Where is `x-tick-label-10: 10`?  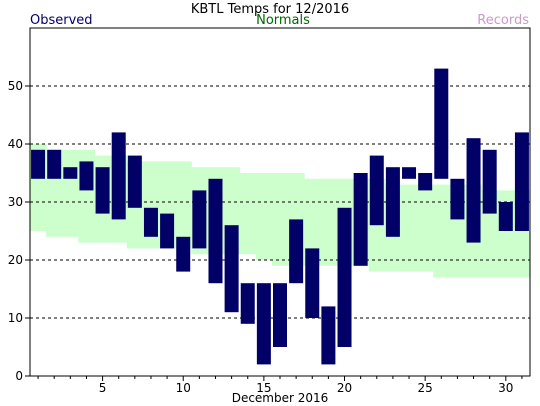
x-tick-label-10: 10 is located at coordinates (183, 388).